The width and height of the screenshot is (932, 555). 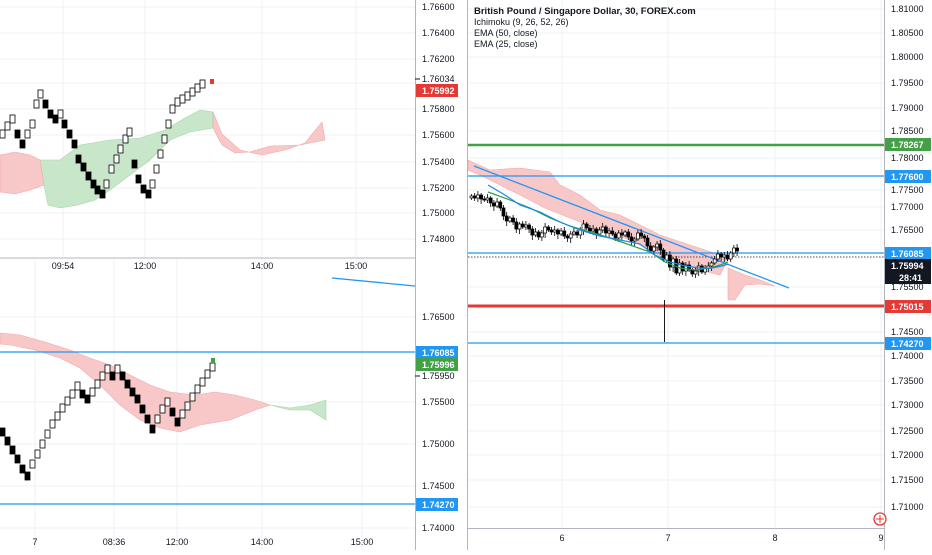 I want to click on price-badge-red, so click(x=437, y=90).